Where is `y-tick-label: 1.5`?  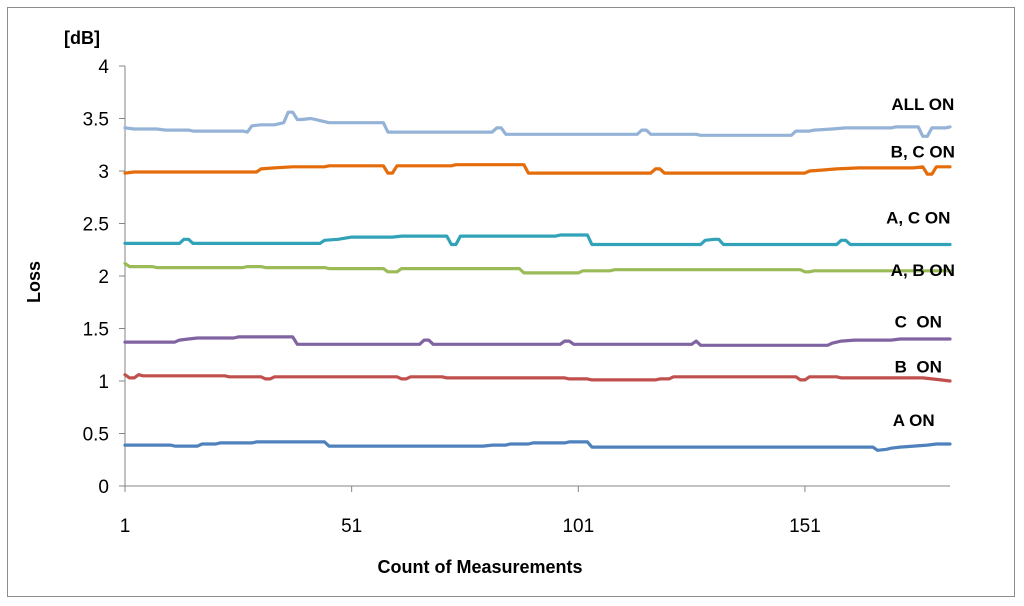
y-tick-label: 1.5 is located at coordinates (96, 330).